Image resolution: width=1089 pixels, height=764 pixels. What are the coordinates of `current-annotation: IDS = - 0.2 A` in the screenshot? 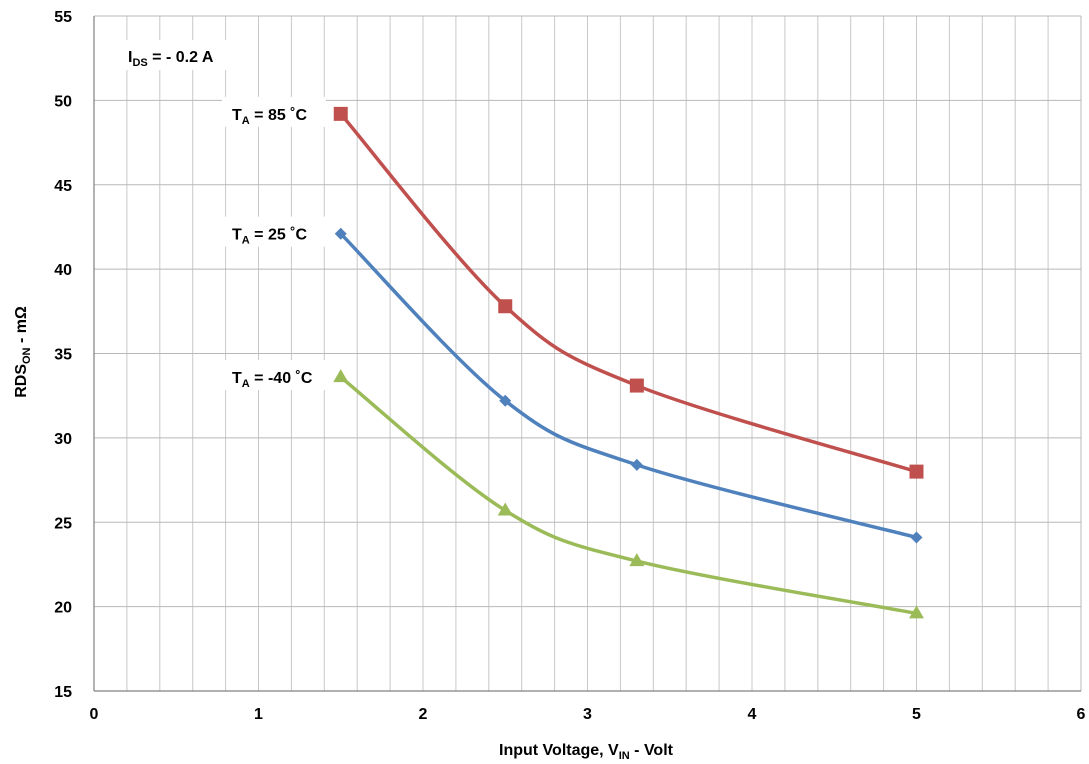 It's located at (181, 55).